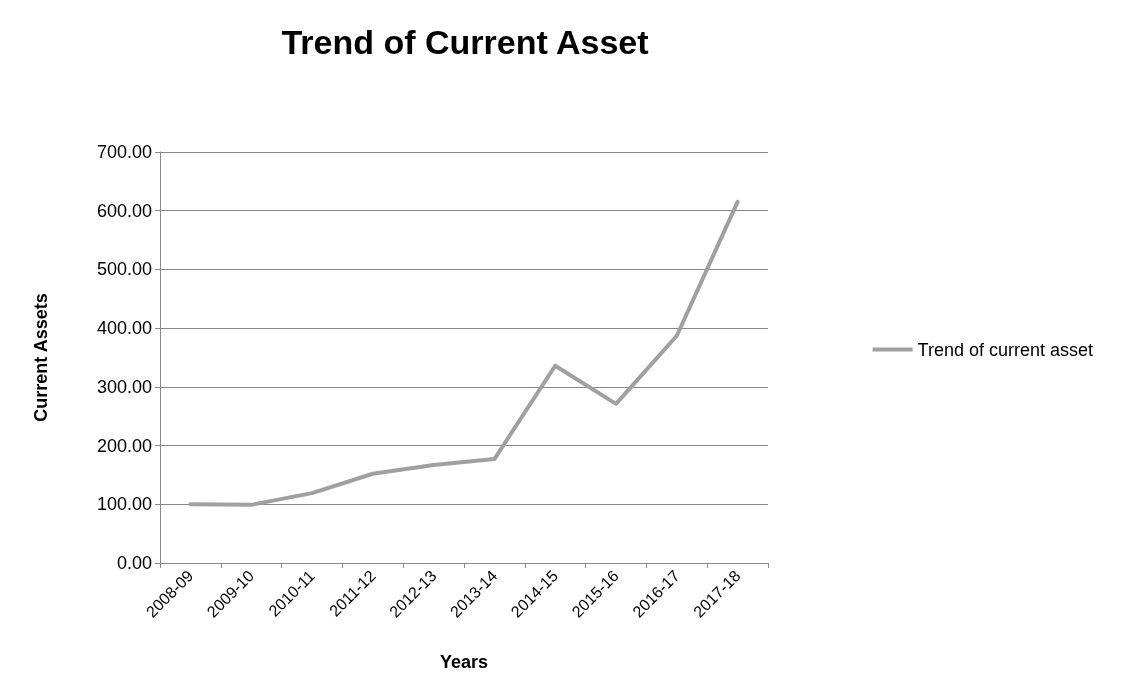  What do you see at coordinates (124, 152) in the screenshot?
I see `y-tick-label: 700.00` at bounding box center [124, 152].